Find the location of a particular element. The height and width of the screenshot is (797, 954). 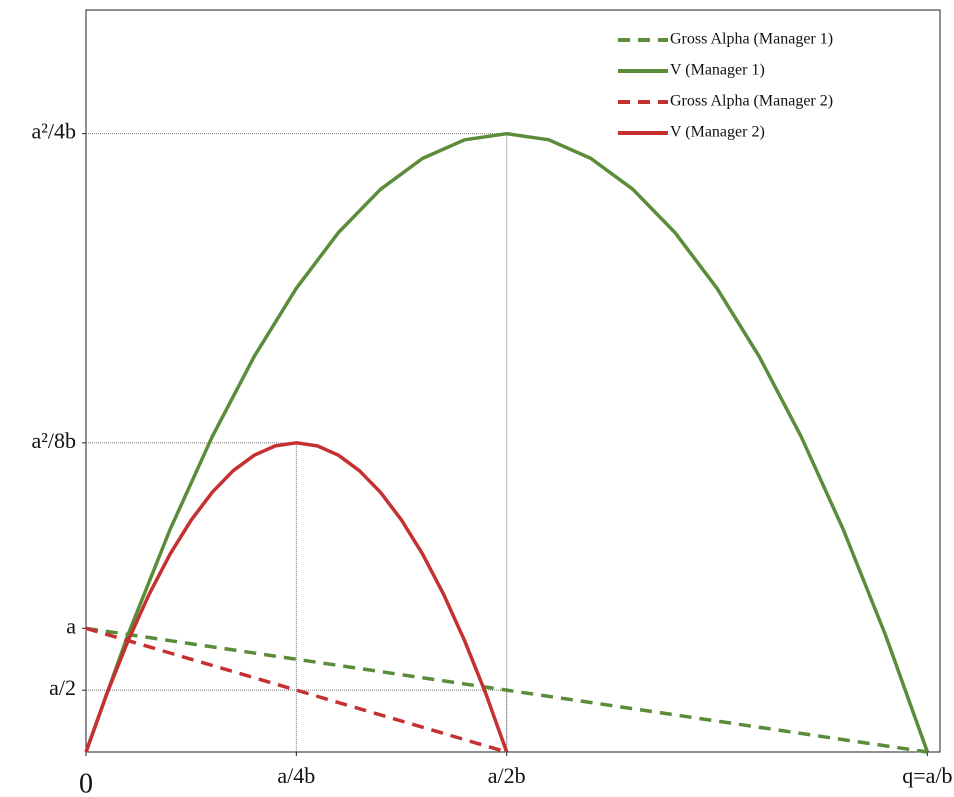

y-tick-label: a is located at coordinates (71, 625).